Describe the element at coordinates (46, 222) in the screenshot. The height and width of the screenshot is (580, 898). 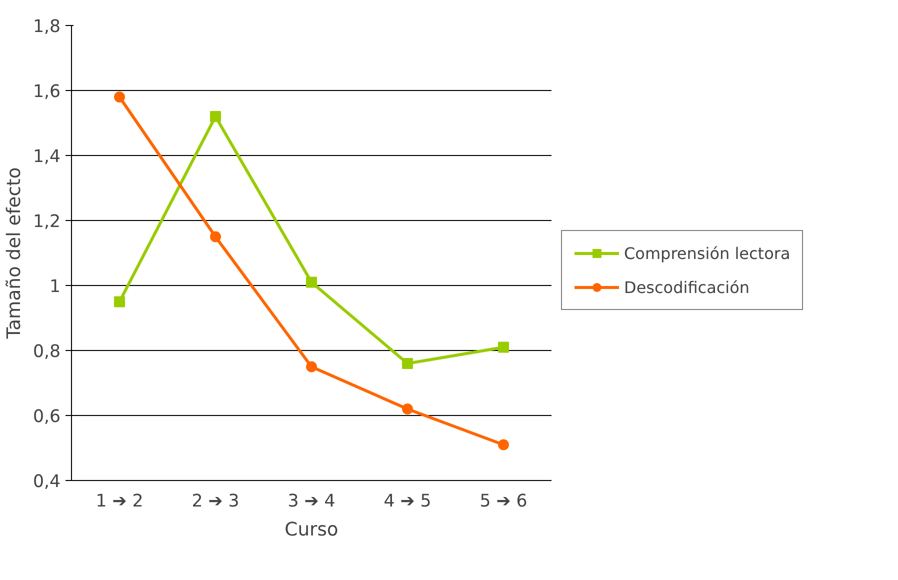
I see `y-tick-label: 1,2` at that location.